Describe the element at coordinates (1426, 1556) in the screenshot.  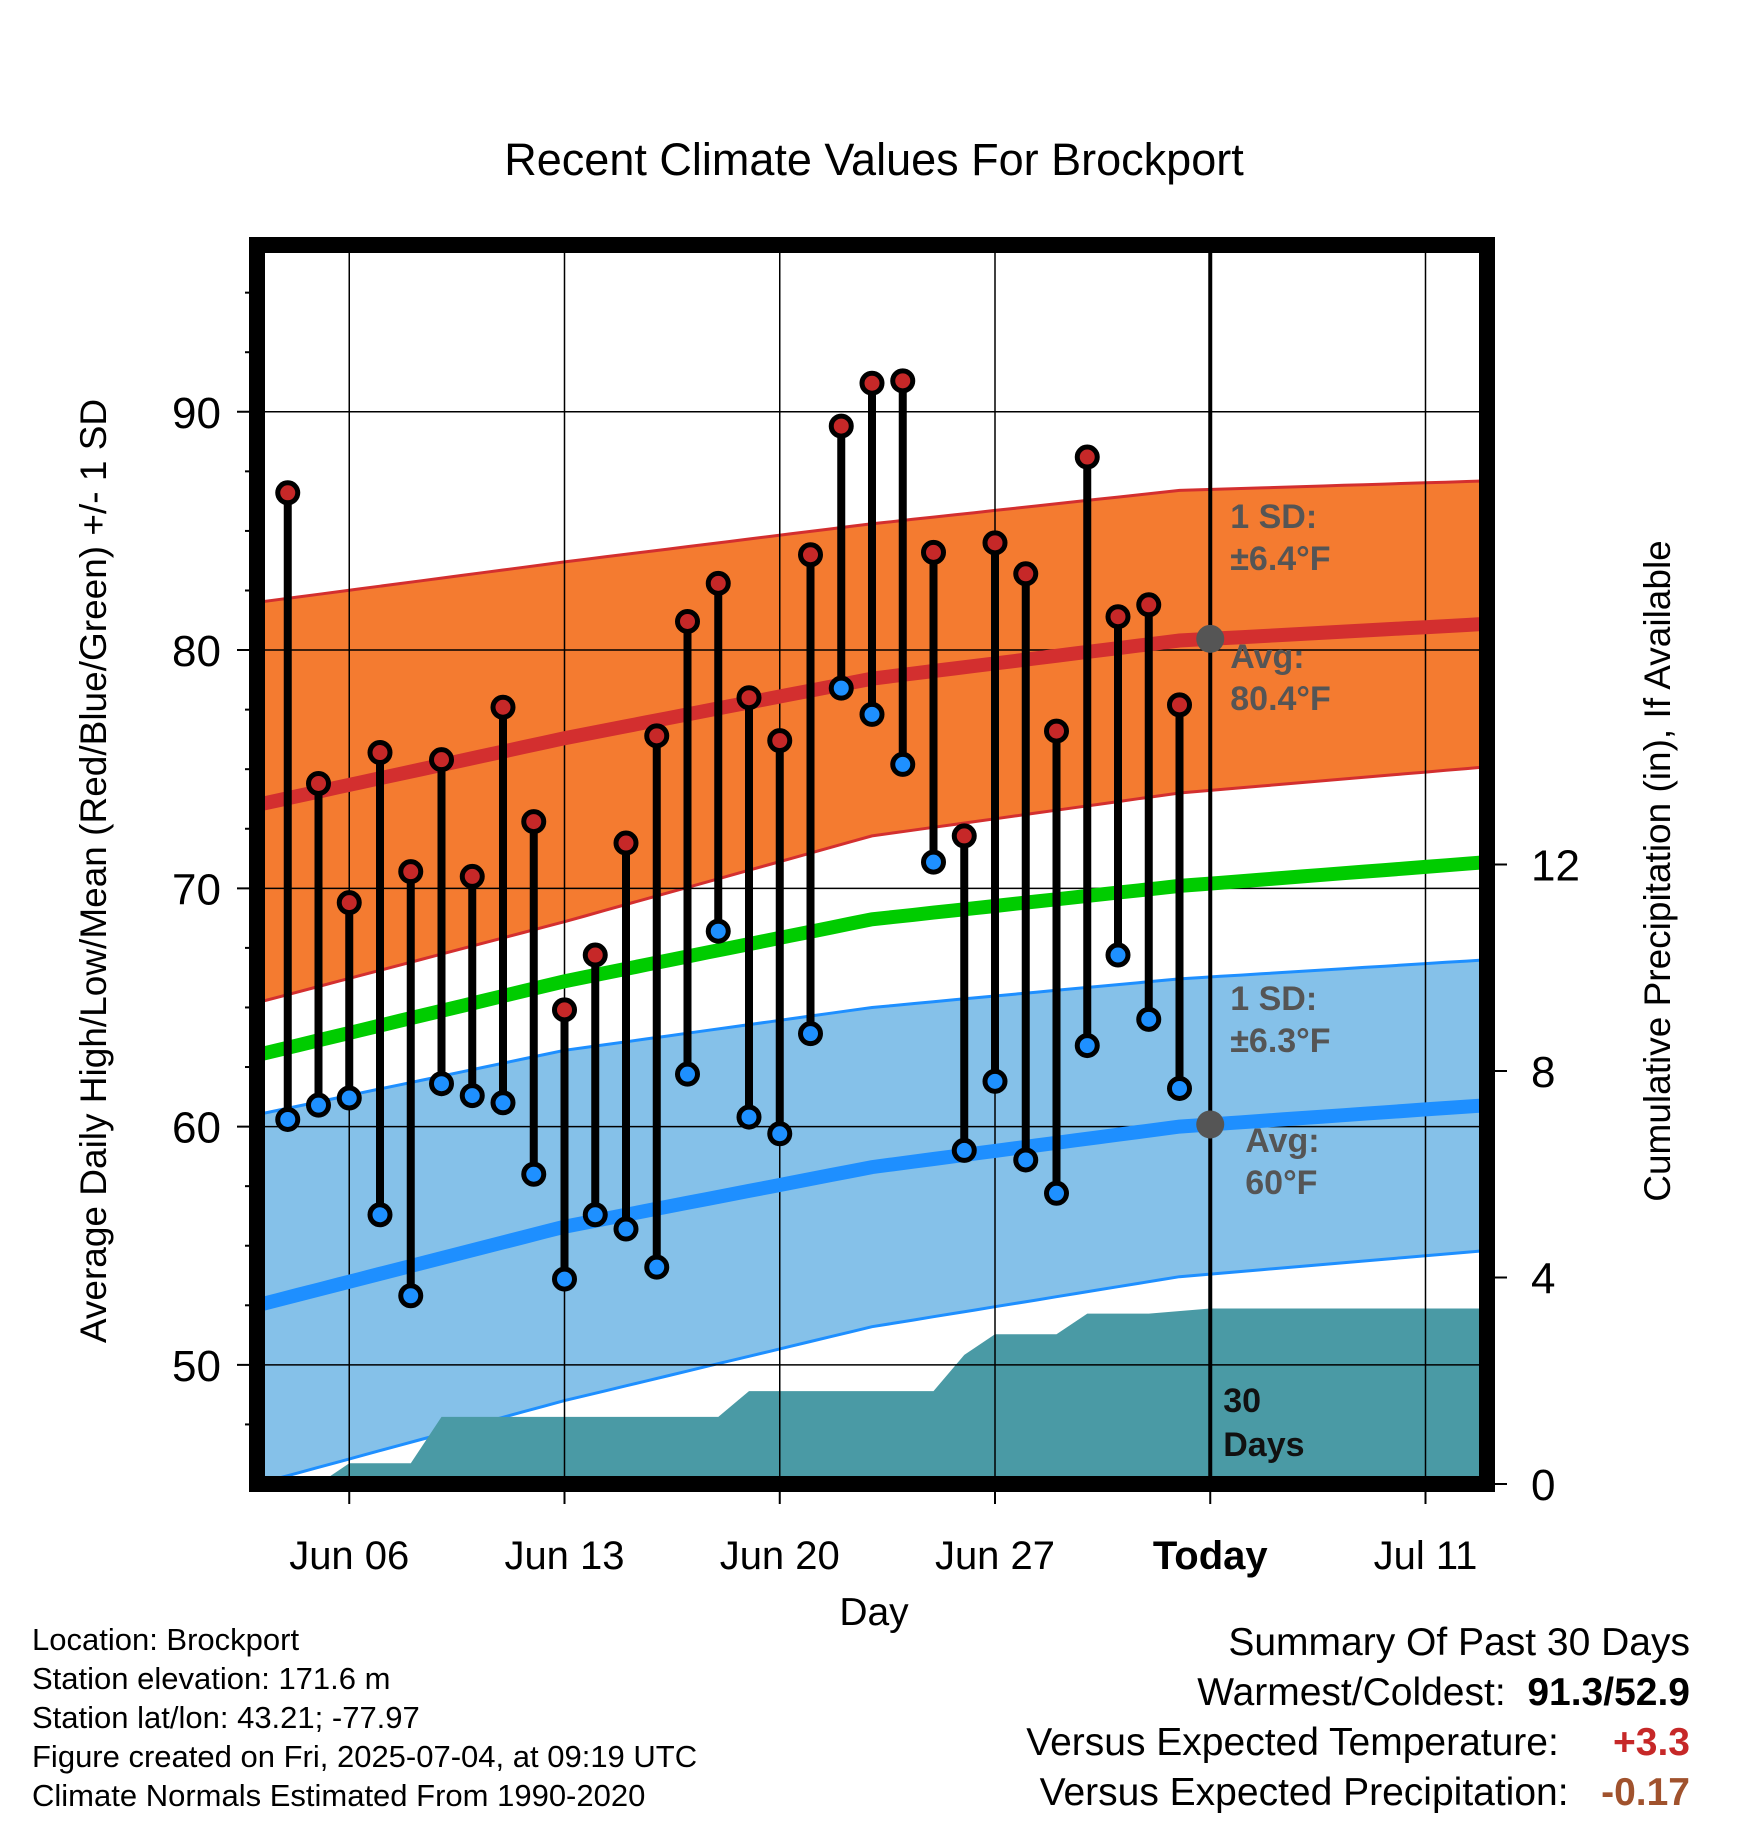
I see `x-tick-label: Jul 11` at that location.